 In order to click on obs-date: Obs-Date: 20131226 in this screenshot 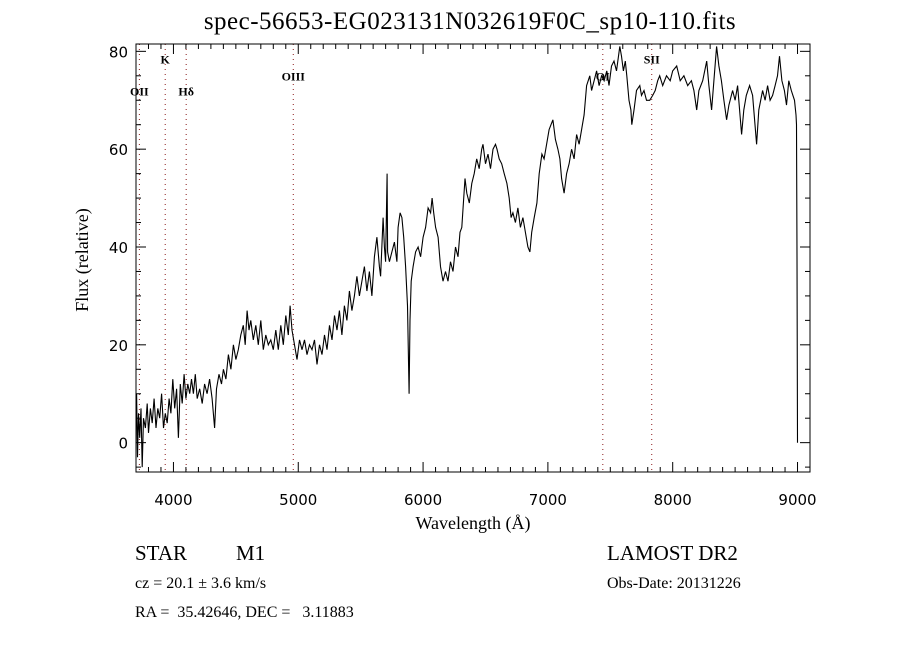, I will do `click(674, 583)`.